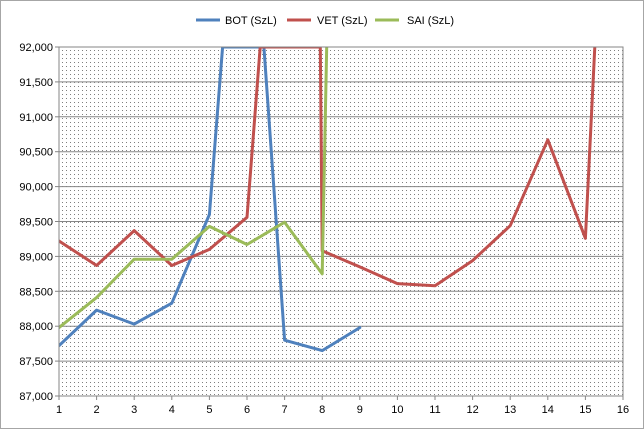 The width and height of the screenshot is (644, 433). Describe the element at coordinates (342, 406) in the screenshot. I see `x-axis-ticks: 1 2 3 4 5 6 7 8 9 10 11 12 13 14 15 16` at that location.